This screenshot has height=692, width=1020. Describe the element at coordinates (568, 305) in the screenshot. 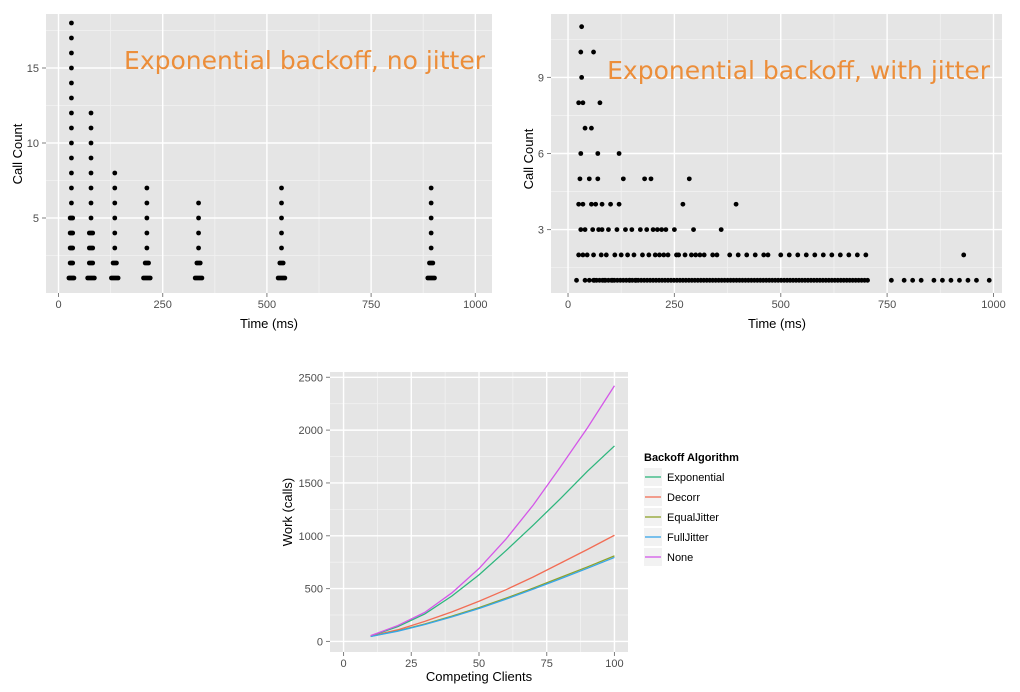

I see `x-tick-label: 0` at that location.